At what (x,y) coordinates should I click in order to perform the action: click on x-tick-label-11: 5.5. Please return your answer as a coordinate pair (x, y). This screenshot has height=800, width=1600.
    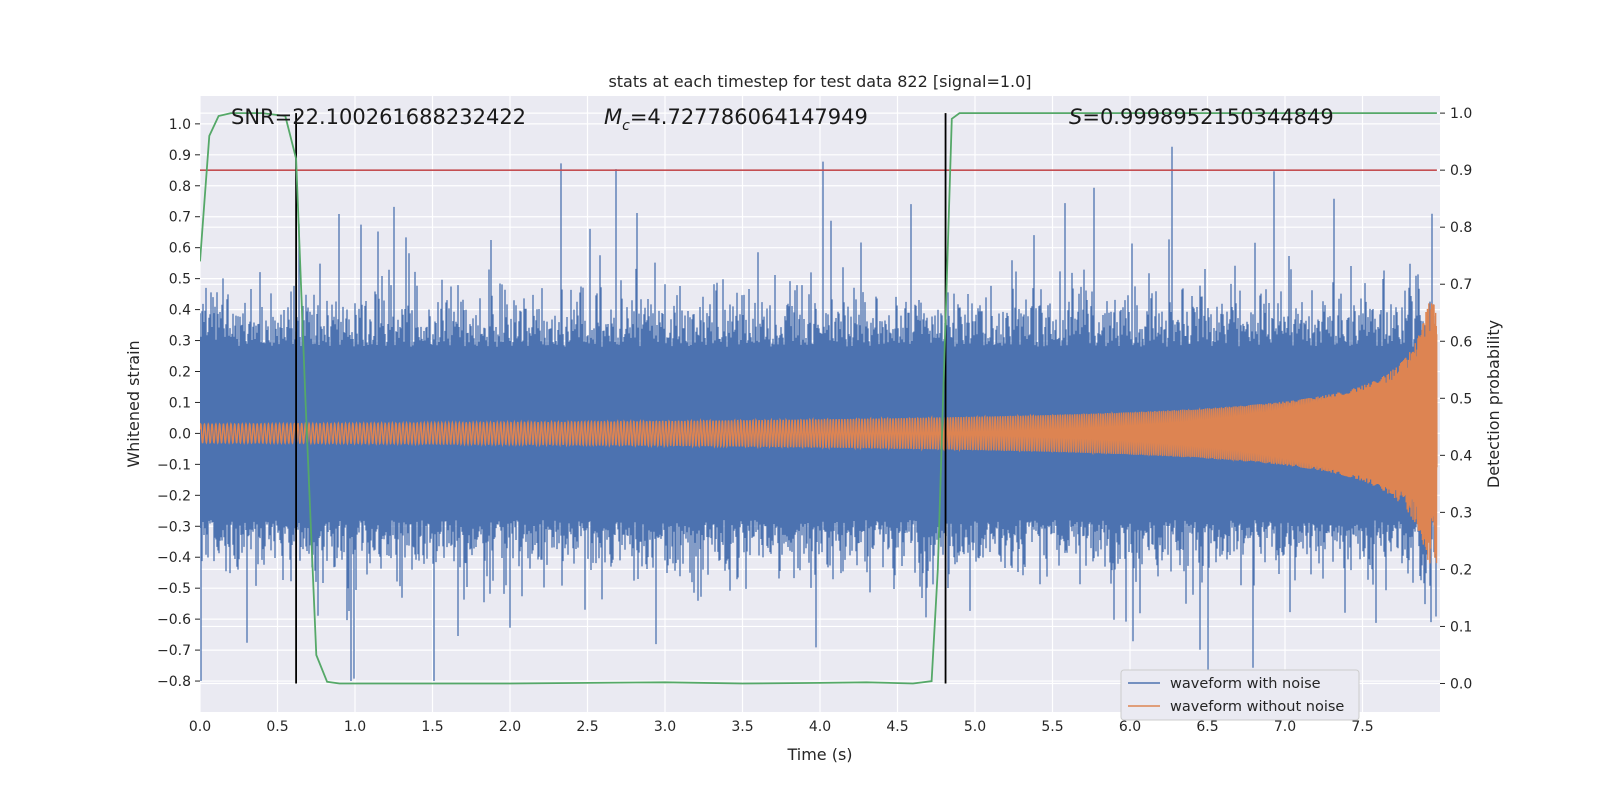
    Looking at the image, I should click on (1052, 727).